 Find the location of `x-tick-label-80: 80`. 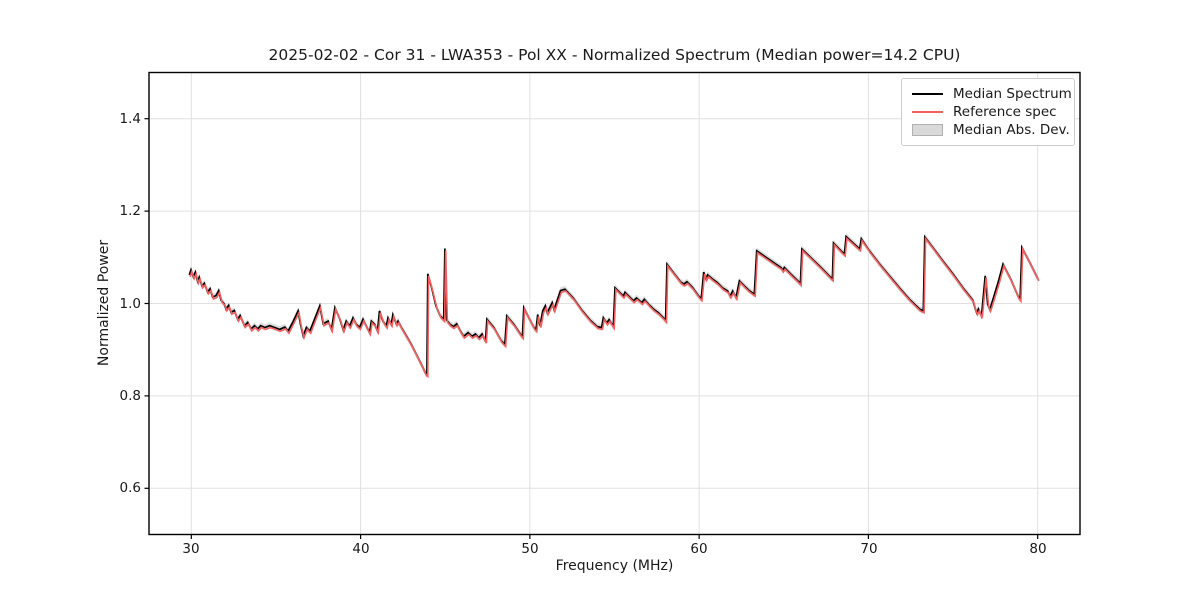

x-tick-label-80: 80 is located at coordinates (1038, 549).